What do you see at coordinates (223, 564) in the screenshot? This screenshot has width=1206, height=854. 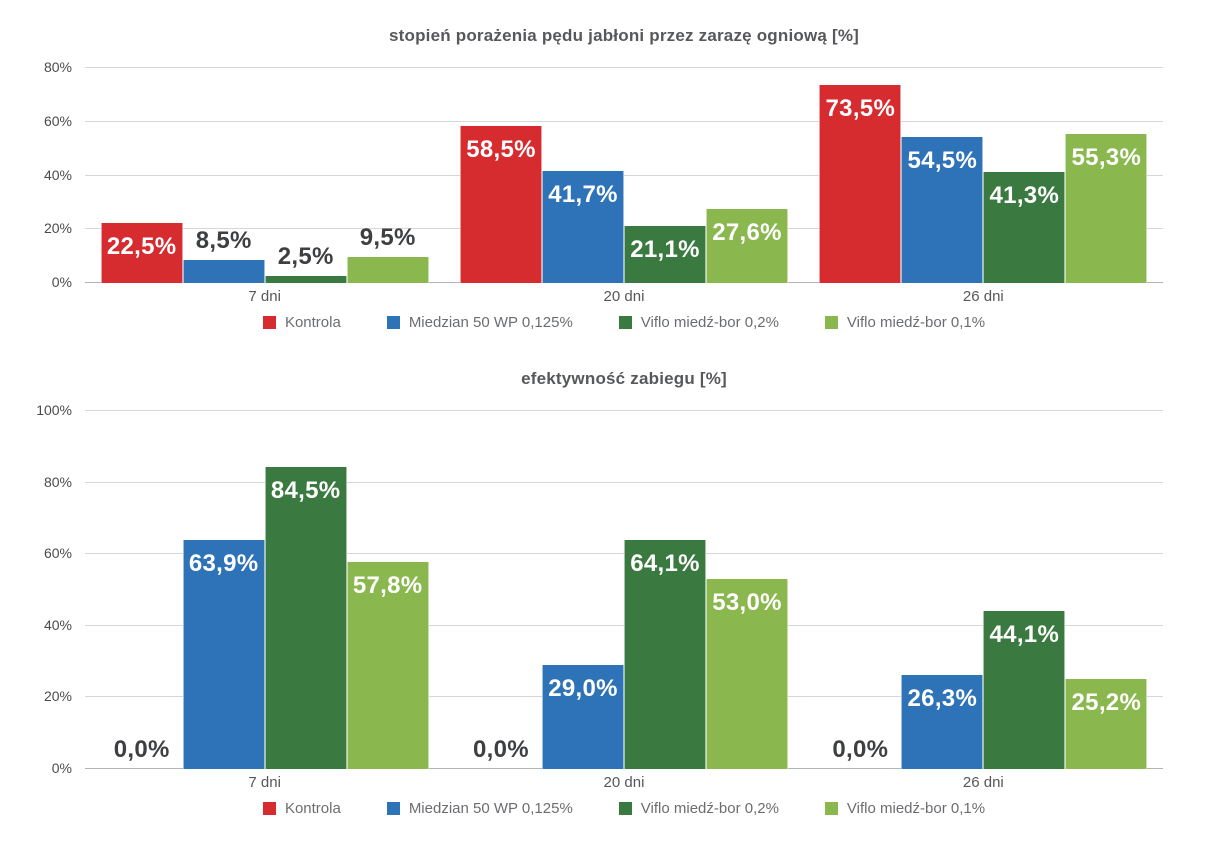 I see `bar-value-label: 63,9%` at bounding box center [223, 564].